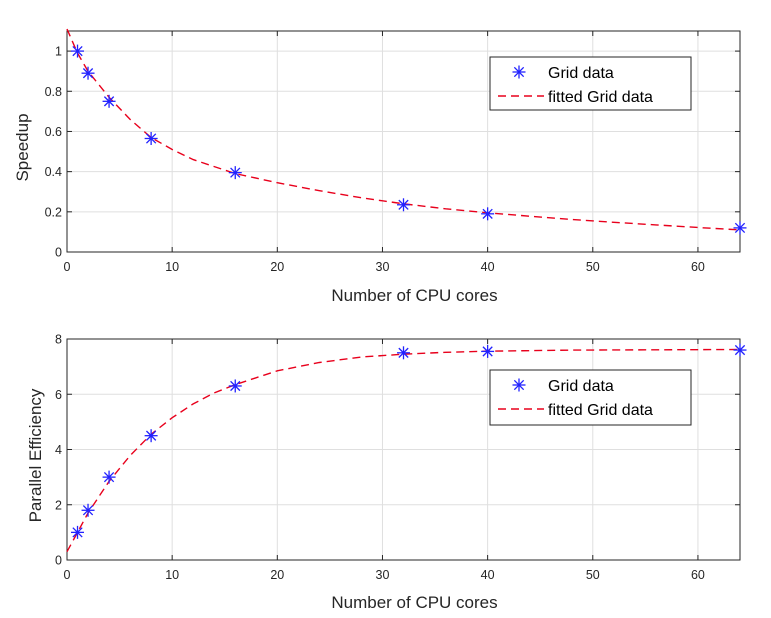 The height and width of the screenshot is (618, 771). What do you see at coordinates (53, 212) in the screenshot?
I see `y-tick-label: 0.2` at bounding box center [53, 212].